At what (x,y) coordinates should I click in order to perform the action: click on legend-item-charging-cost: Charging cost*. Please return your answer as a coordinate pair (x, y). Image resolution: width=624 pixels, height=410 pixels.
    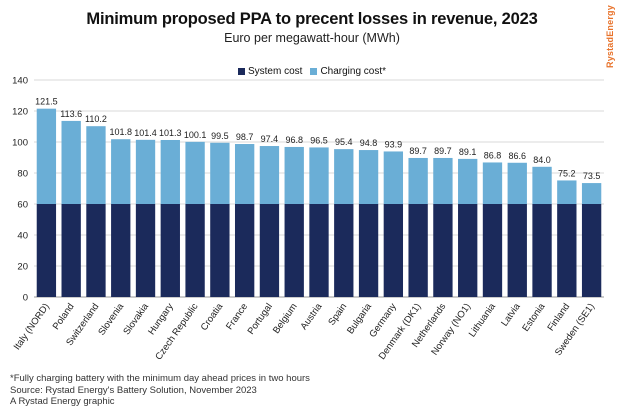
    Looking at the image, I should click on (348, 71).